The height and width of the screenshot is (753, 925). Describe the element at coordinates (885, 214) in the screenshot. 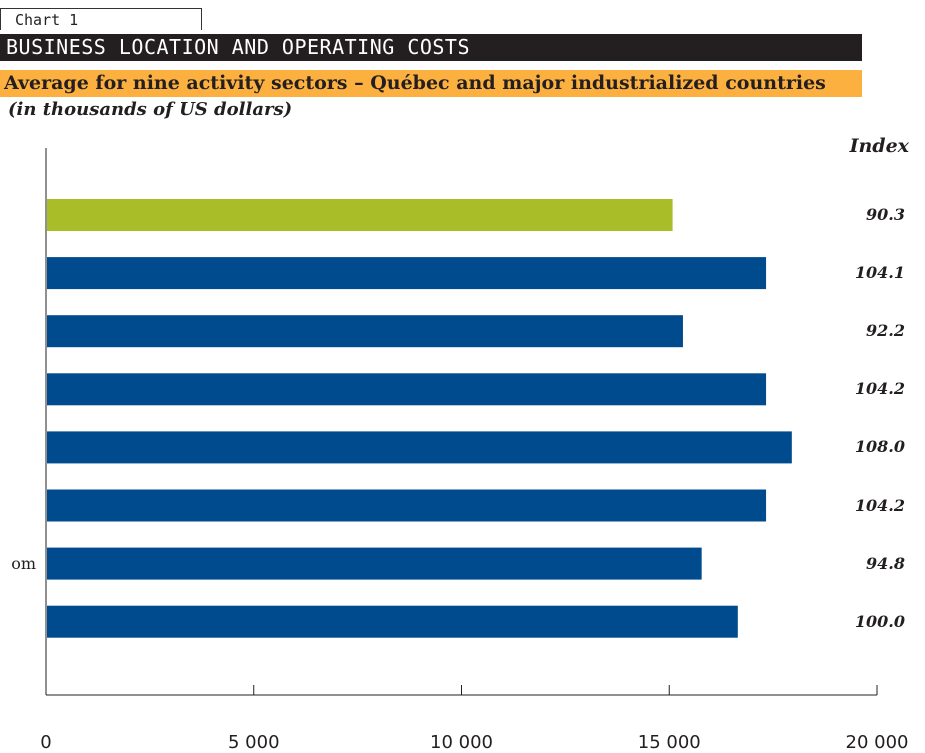

I see `index-value: 90.3` at that location.